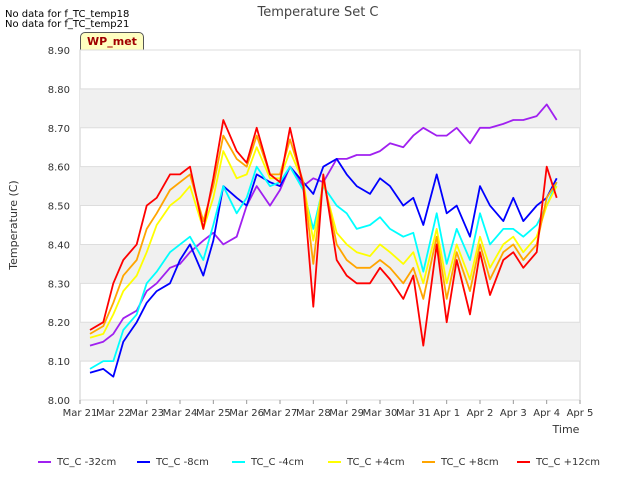  I want to click on legend-label: TC_C +4cm, so click(375, 462).